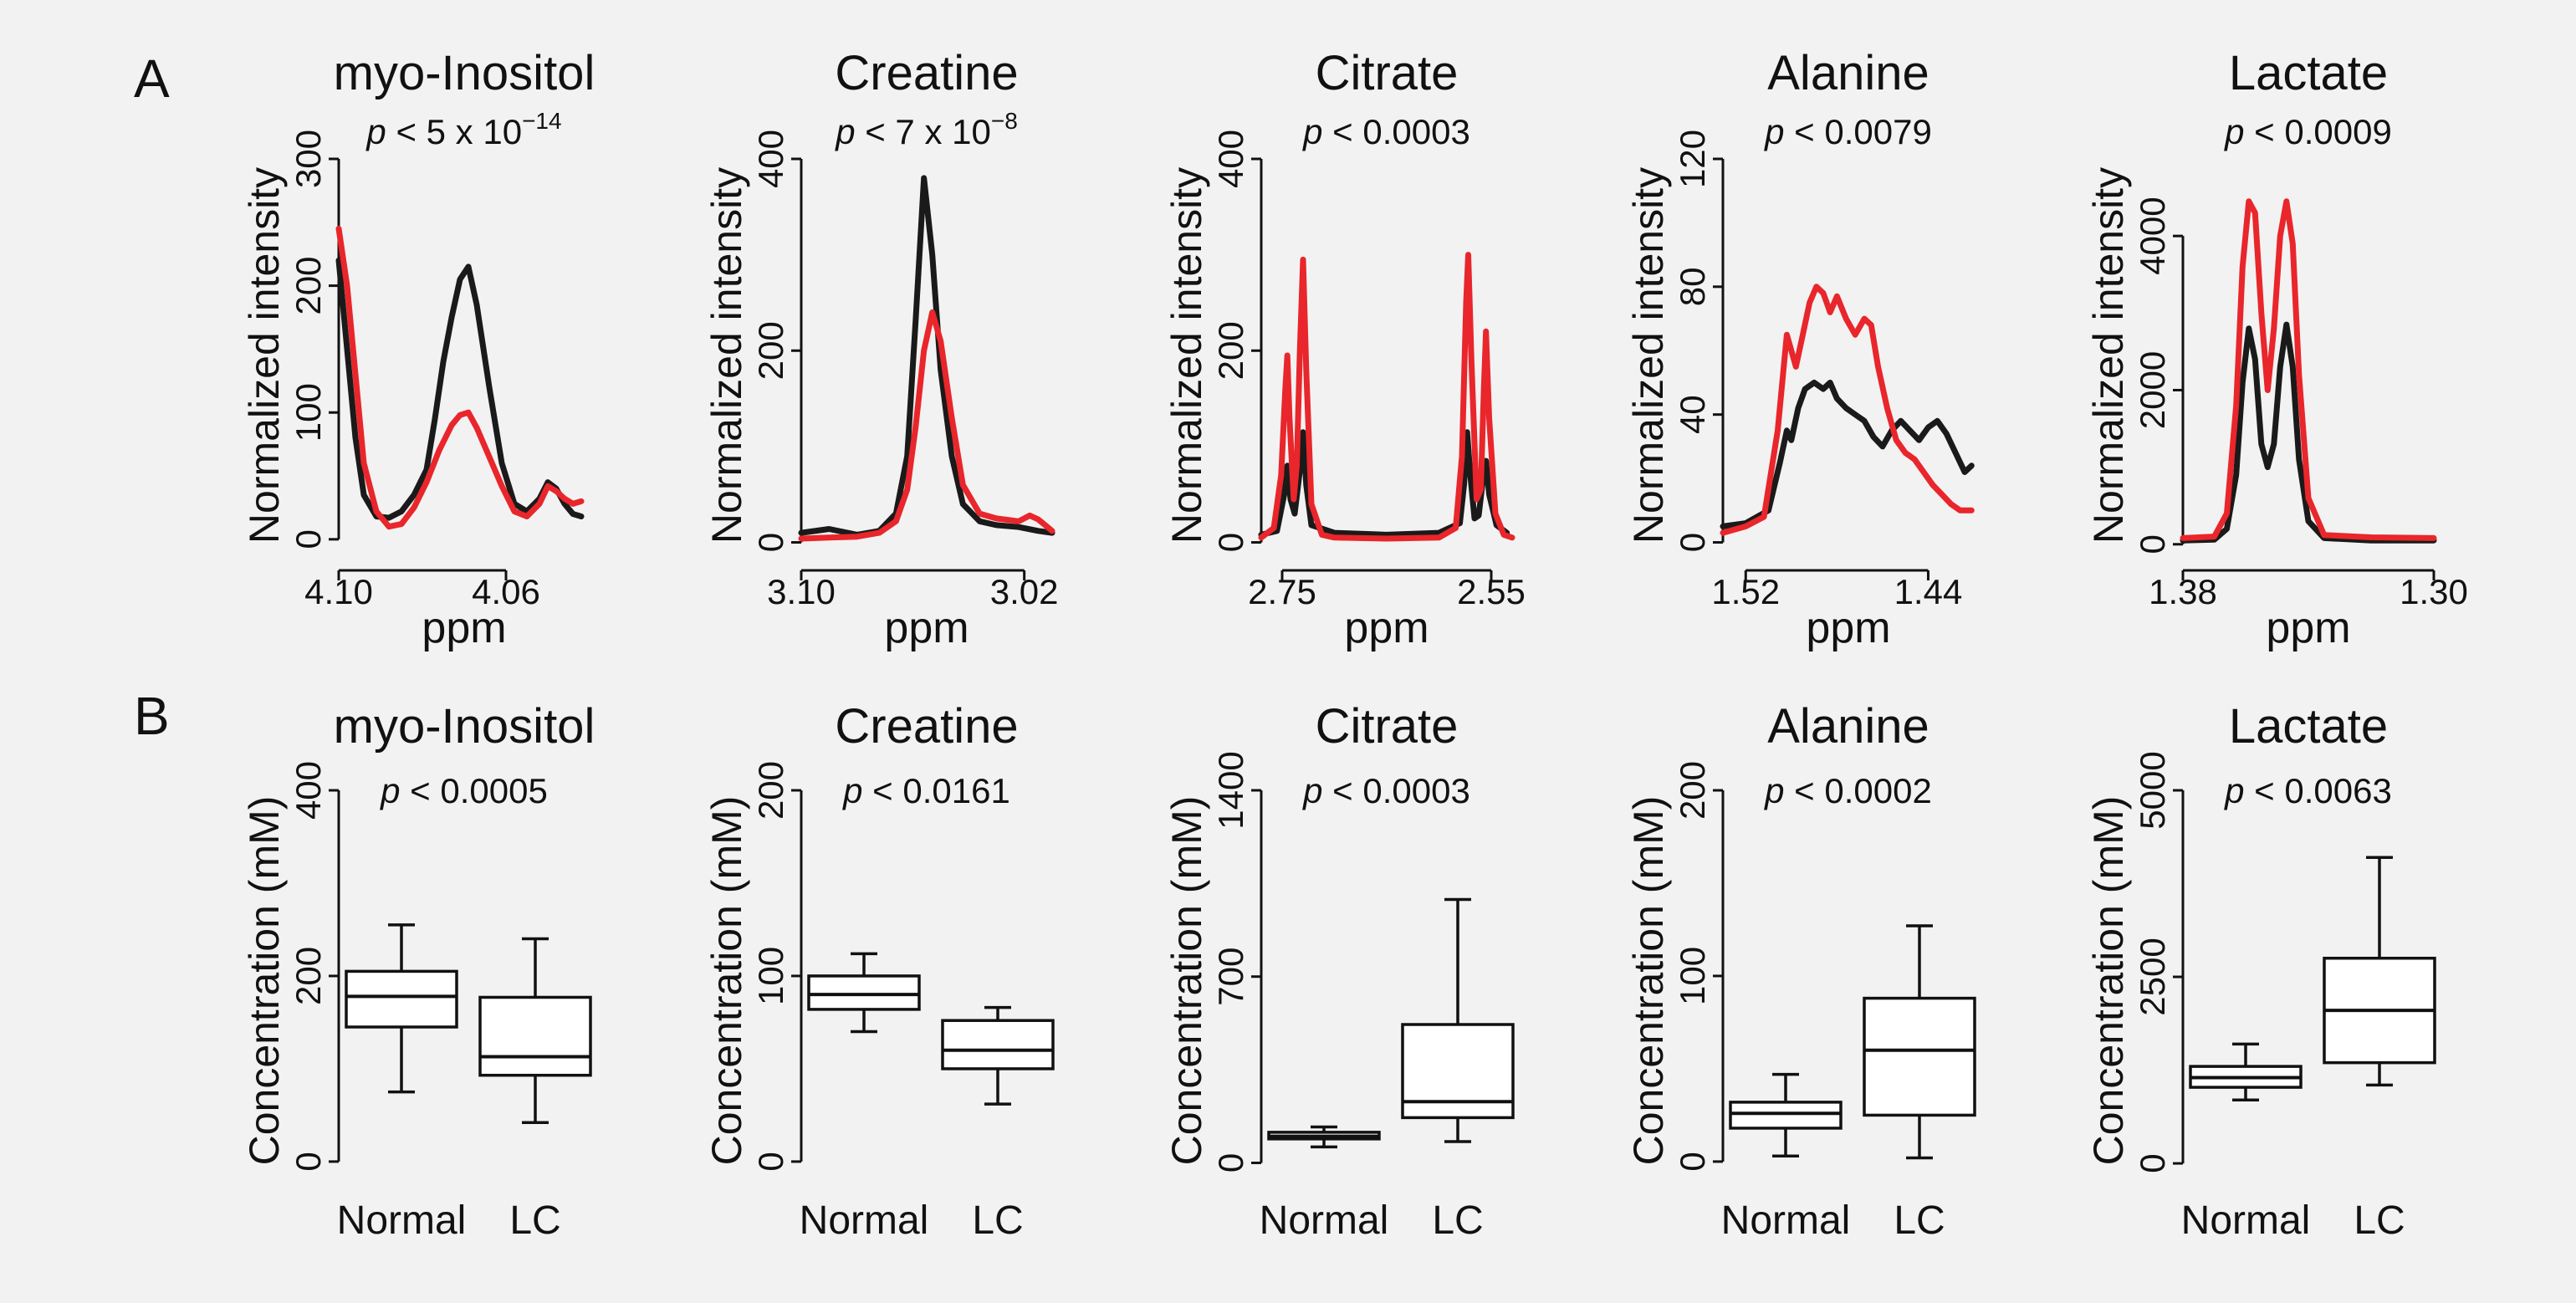 The height and width of the screenshot is (1303, 2576). Describe the element at coordinates (1230, 790) in the screenshot. I see `y-tick-label: 1400` at that location.